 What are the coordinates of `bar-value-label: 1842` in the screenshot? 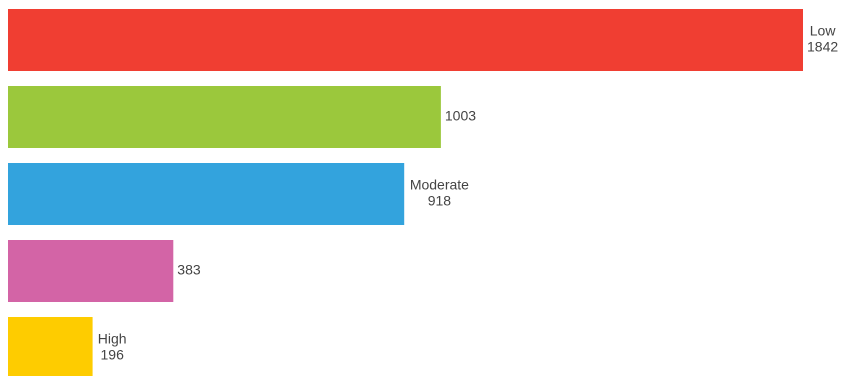 It's located at (822, 47).